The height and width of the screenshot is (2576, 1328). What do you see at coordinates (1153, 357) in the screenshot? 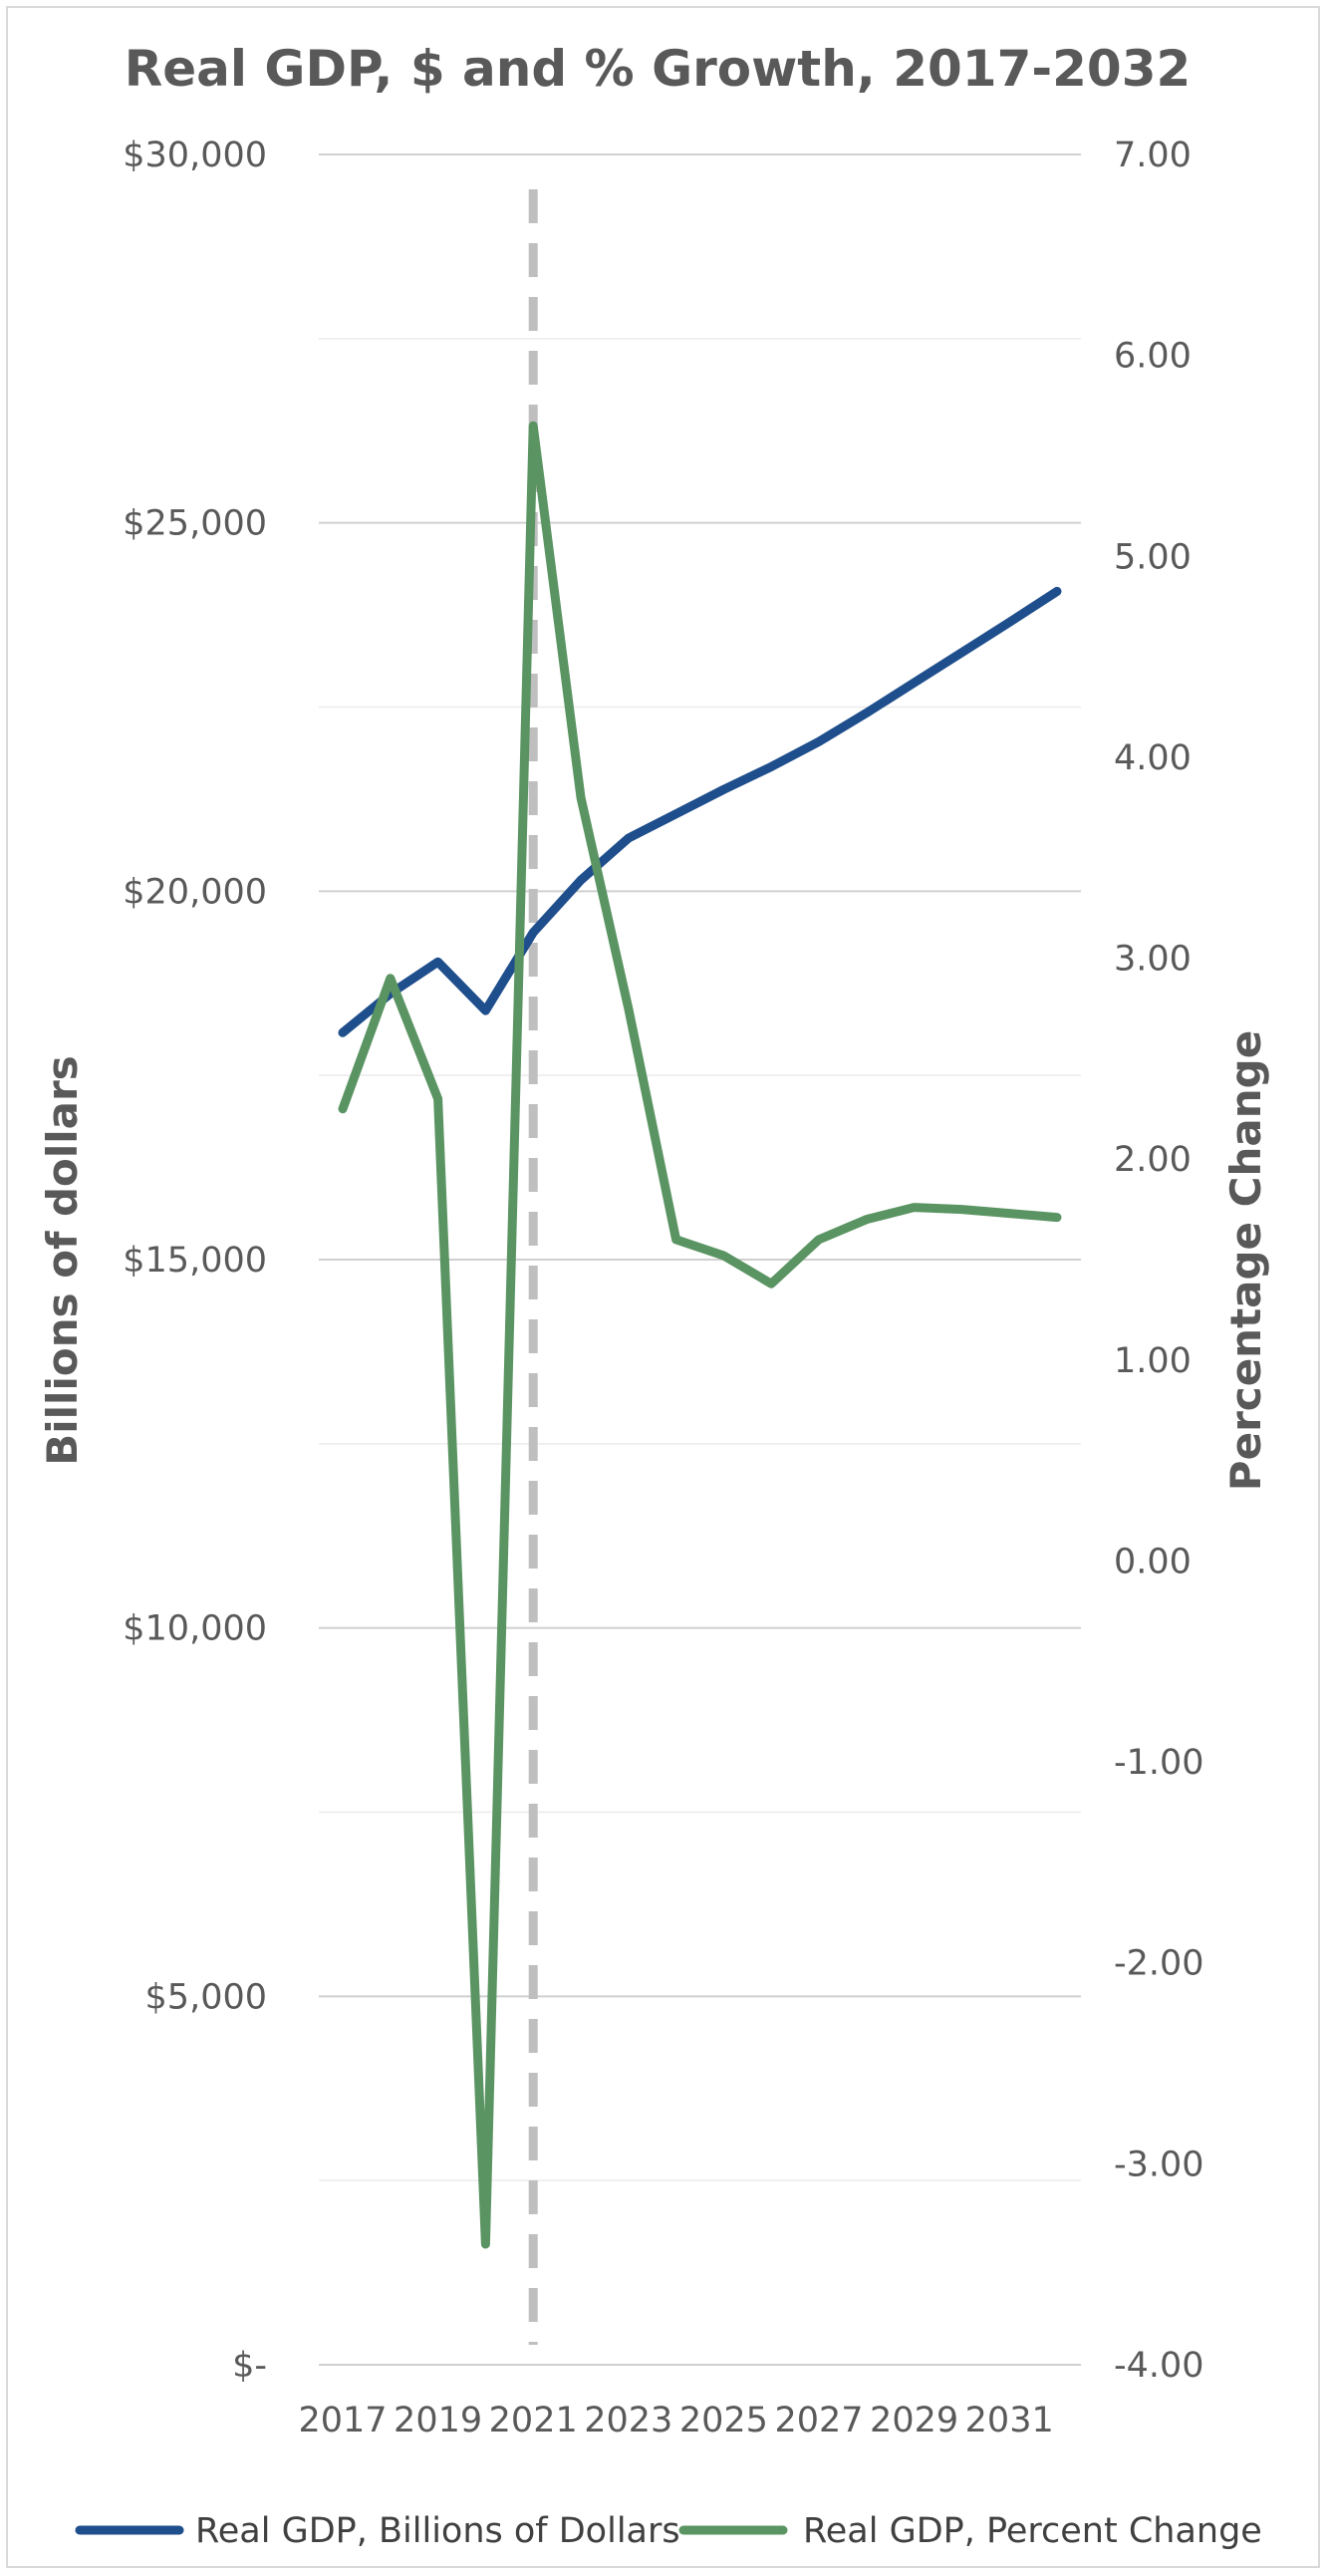
I see `right-tick-label: 6.00` at bounding box center [1153, 357].